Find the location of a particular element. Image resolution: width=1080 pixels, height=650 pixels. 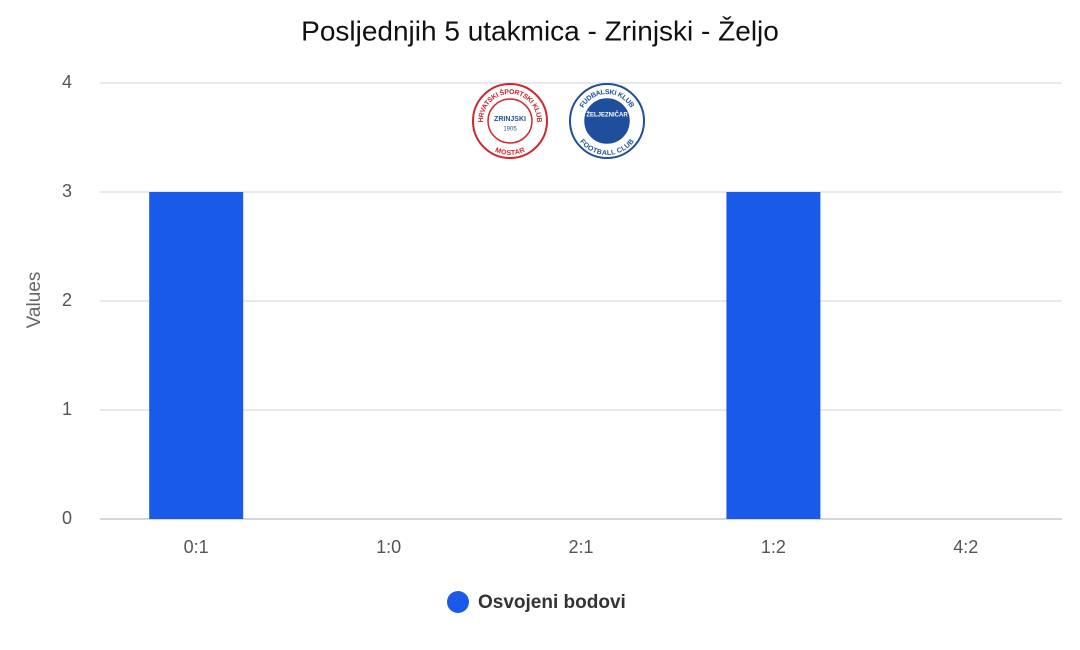

y-tick-label: 3 is located at coordinates (67, 191).